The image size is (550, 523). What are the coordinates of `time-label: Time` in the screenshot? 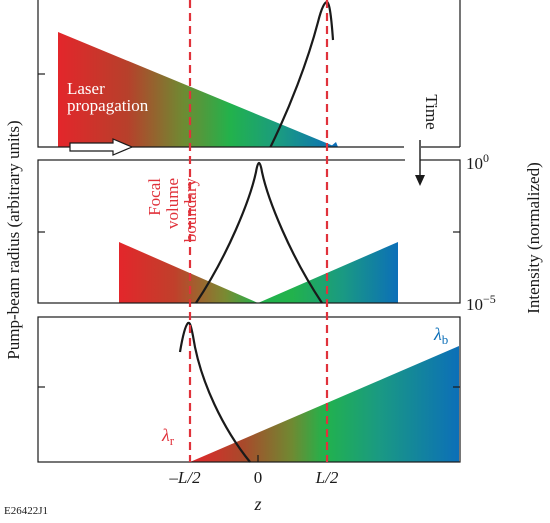 It's located at (431, 111).